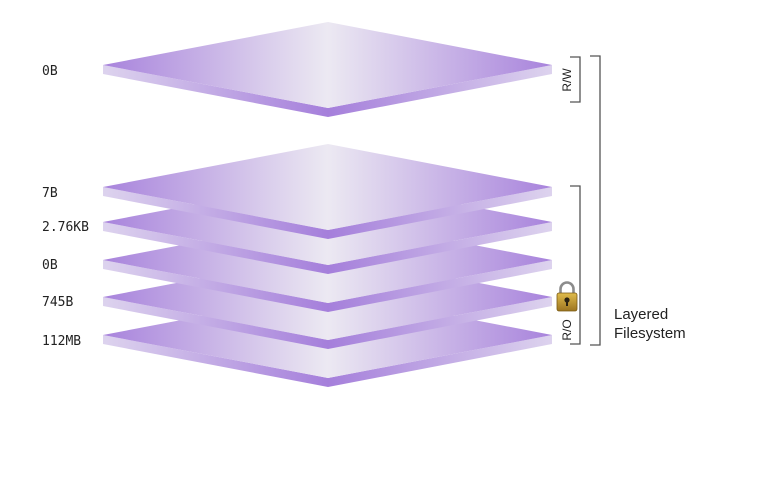 The image size is (776, 478). I want to click on filesystem-label-line2: Filesystem, so click(650, 333).